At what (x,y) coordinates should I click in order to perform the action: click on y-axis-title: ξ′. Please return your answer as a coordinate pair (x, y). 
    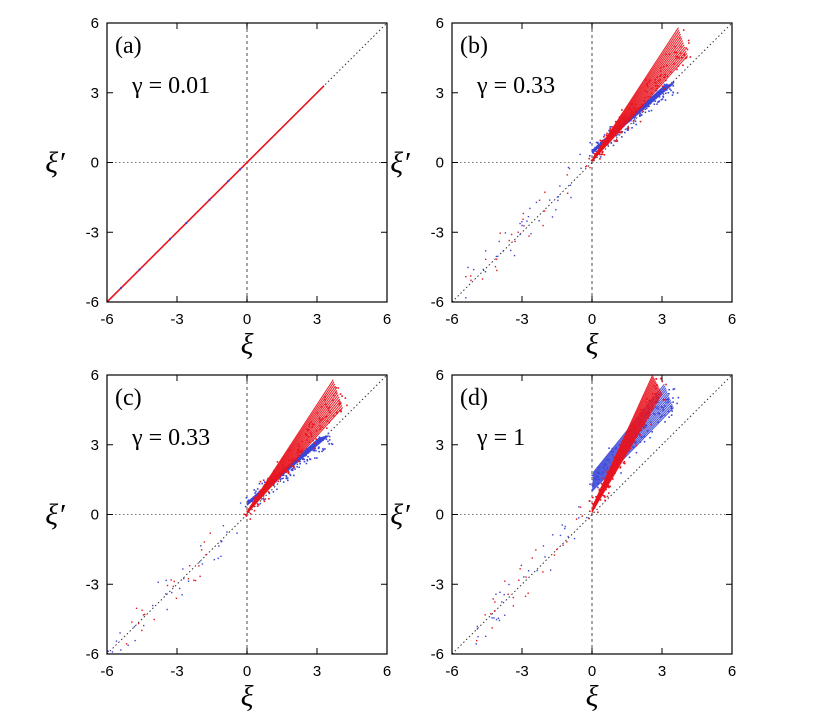
    Looking at the image, I should click on (55, 515).